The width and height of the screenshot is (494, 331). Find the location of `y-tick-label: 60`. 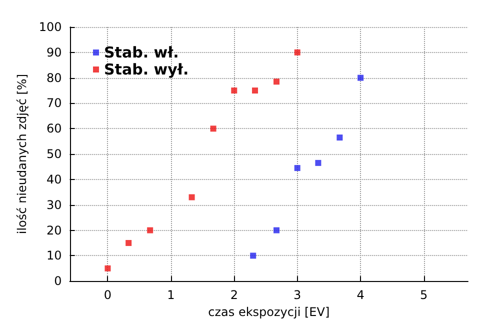

y-tick-label: 60 is located at coordinates (54, 129).